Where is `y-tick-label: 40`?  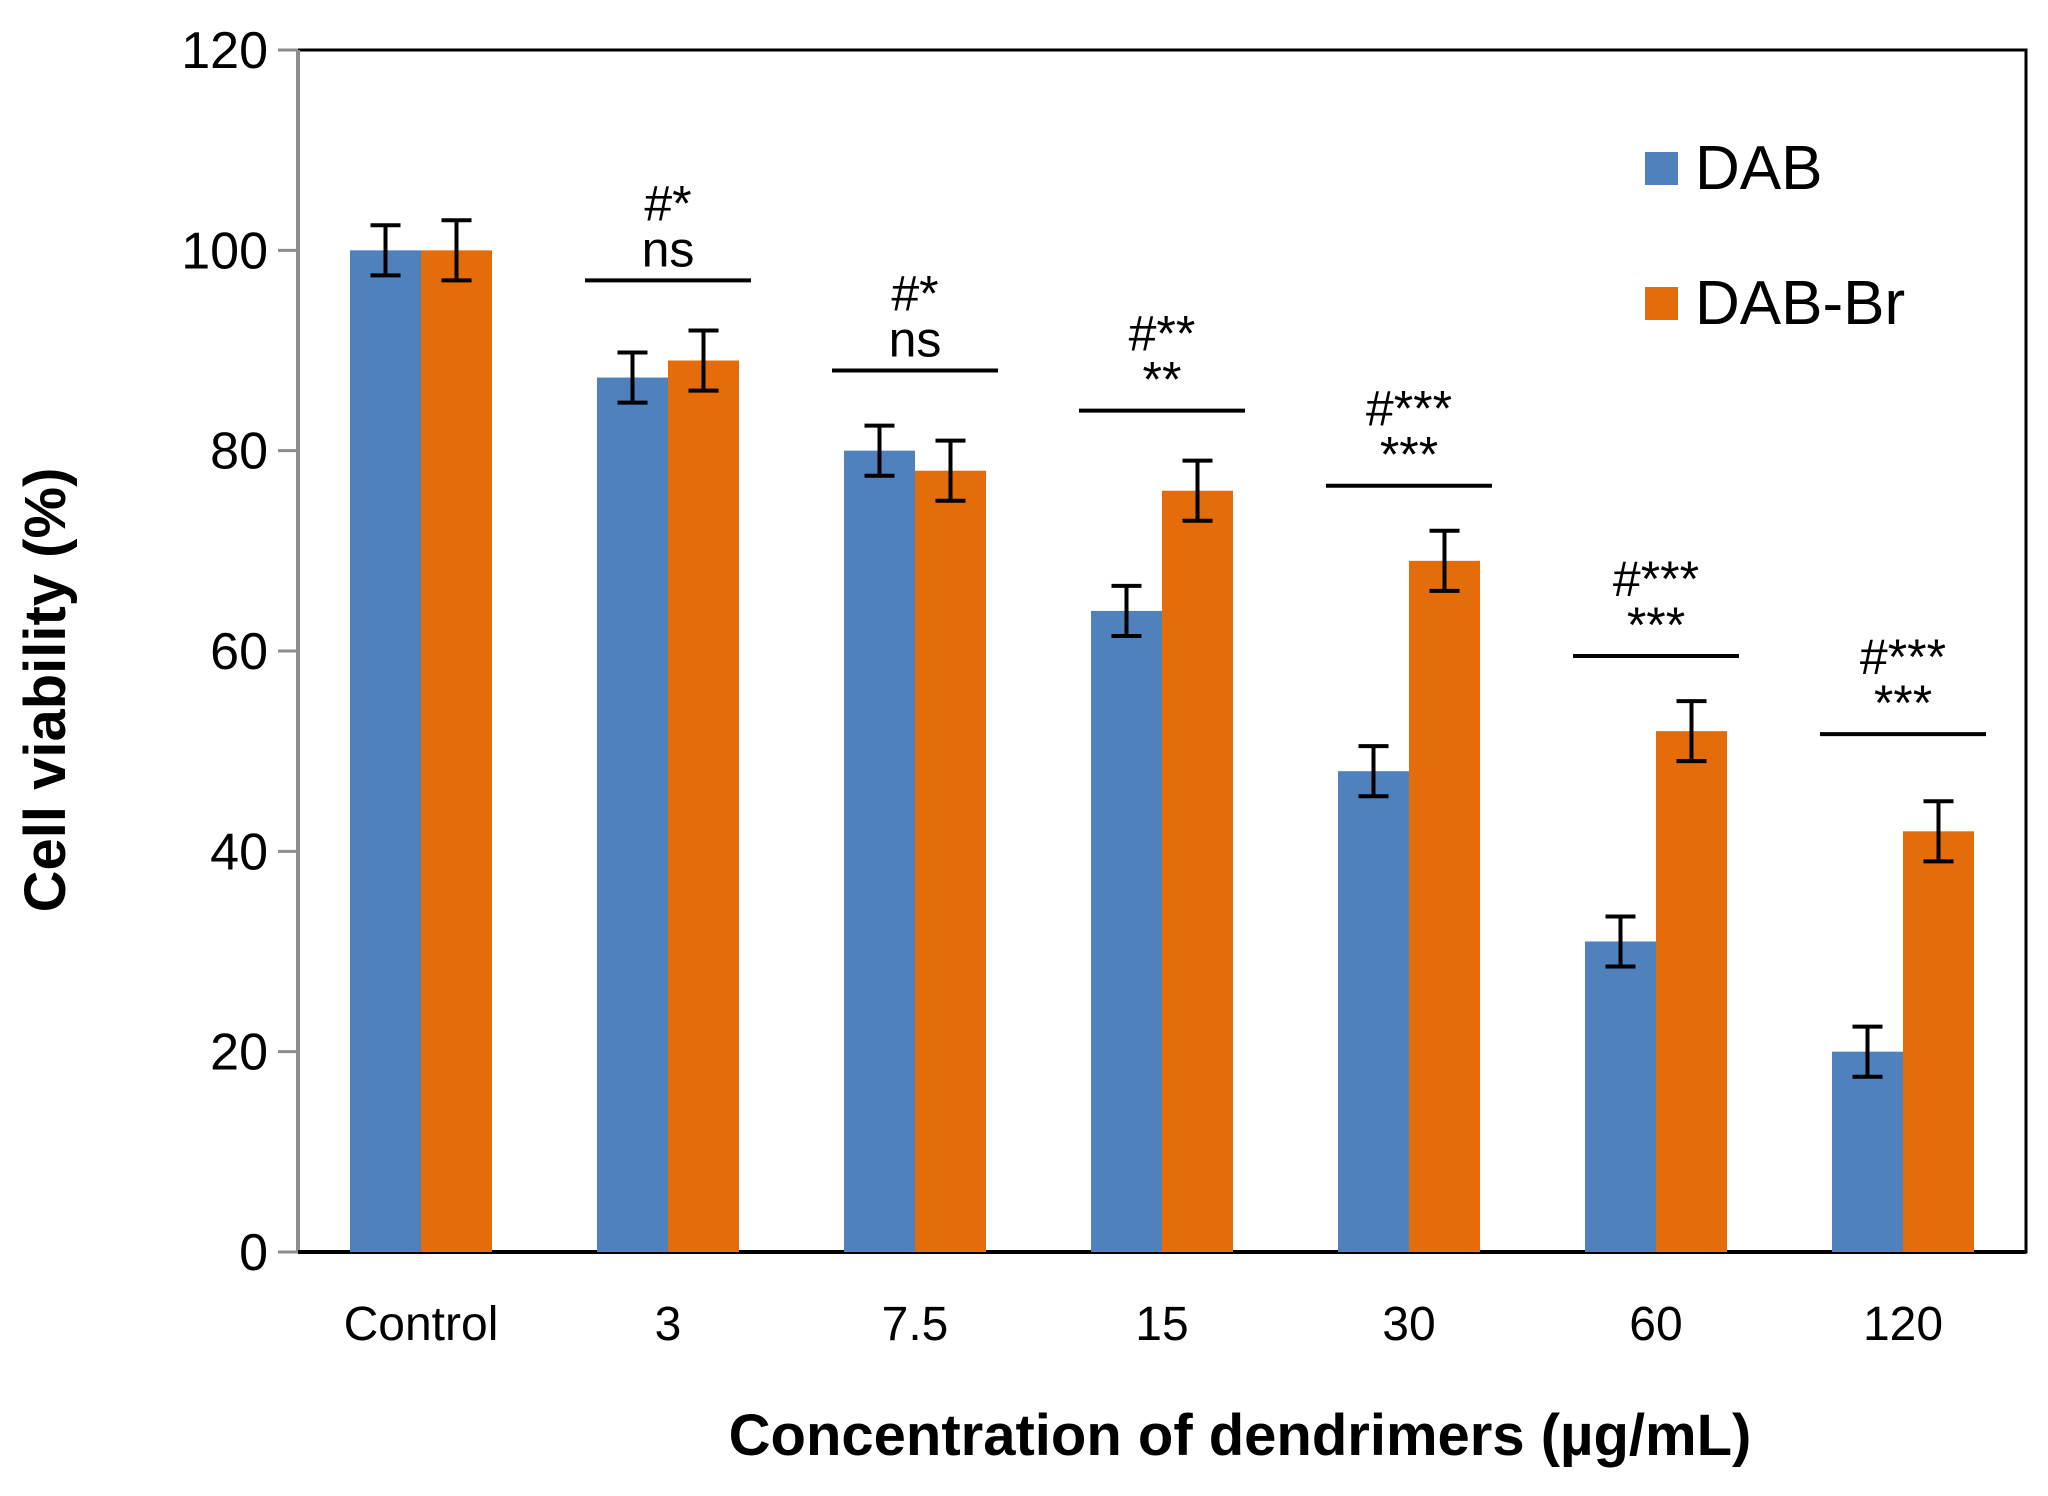
y-tick-label: 40 is located at coordinates (239, 852).